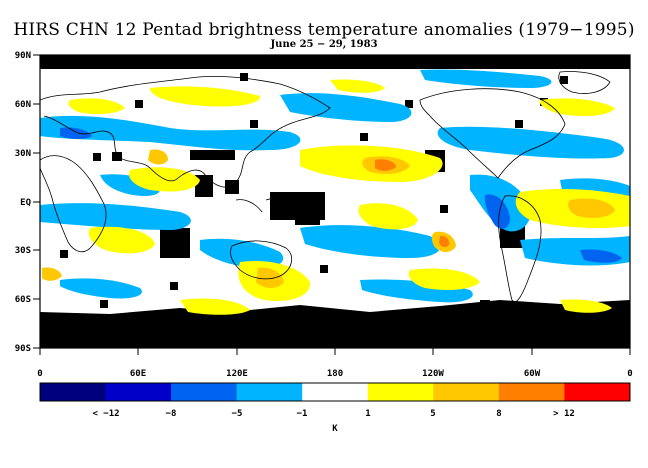 The height and width of the screenshot is (468, 648). What do you see at coordinates (23, 349) in the screenshot?
I see `lat-label-90s: 90S` at bounding box center [23, 349].